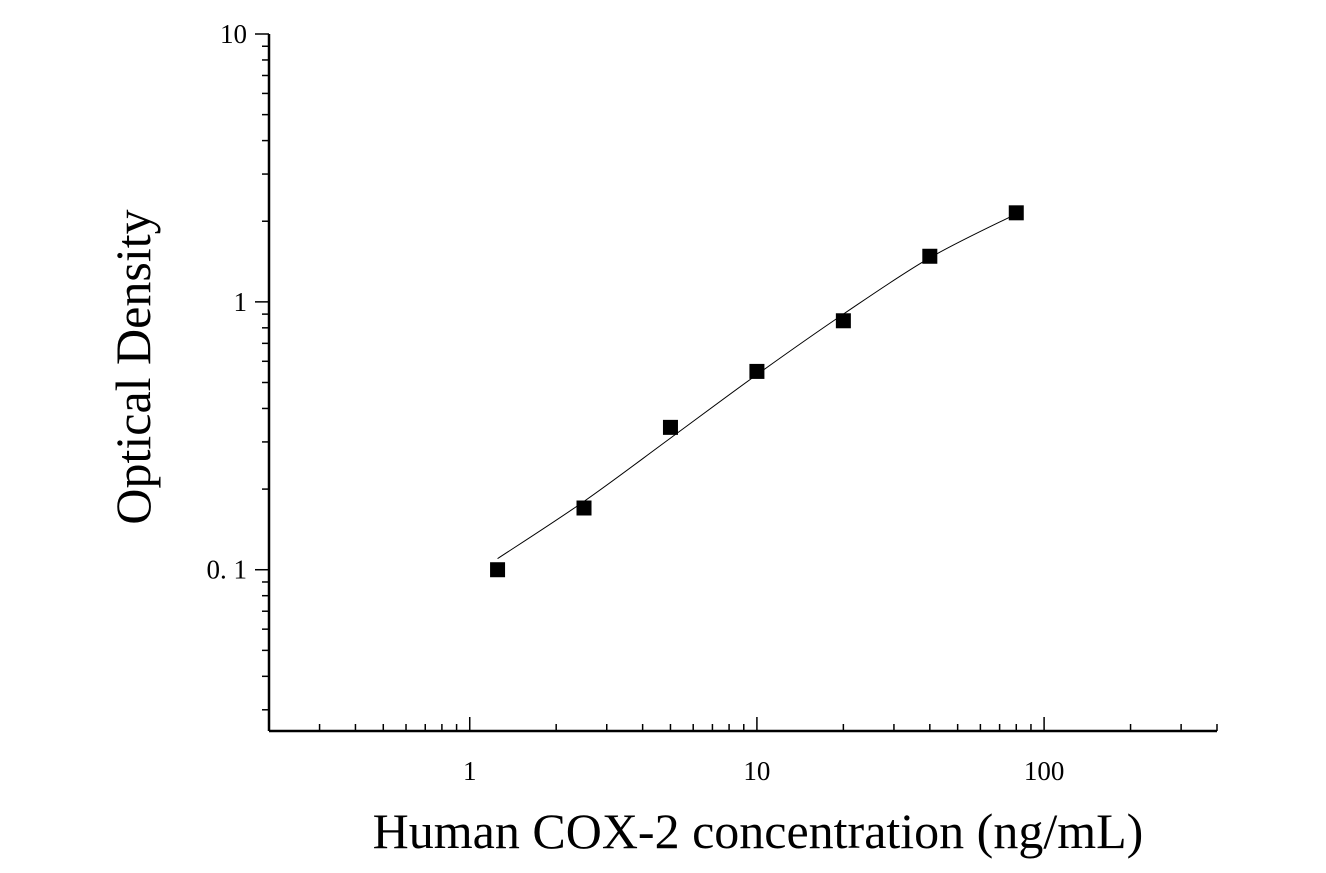 Image resolution: width=1326 pixels, height=873 pixels. Describe the element at coordinates (233, 34) in the screenshot. I see `y-tick-label: 10` at that location.